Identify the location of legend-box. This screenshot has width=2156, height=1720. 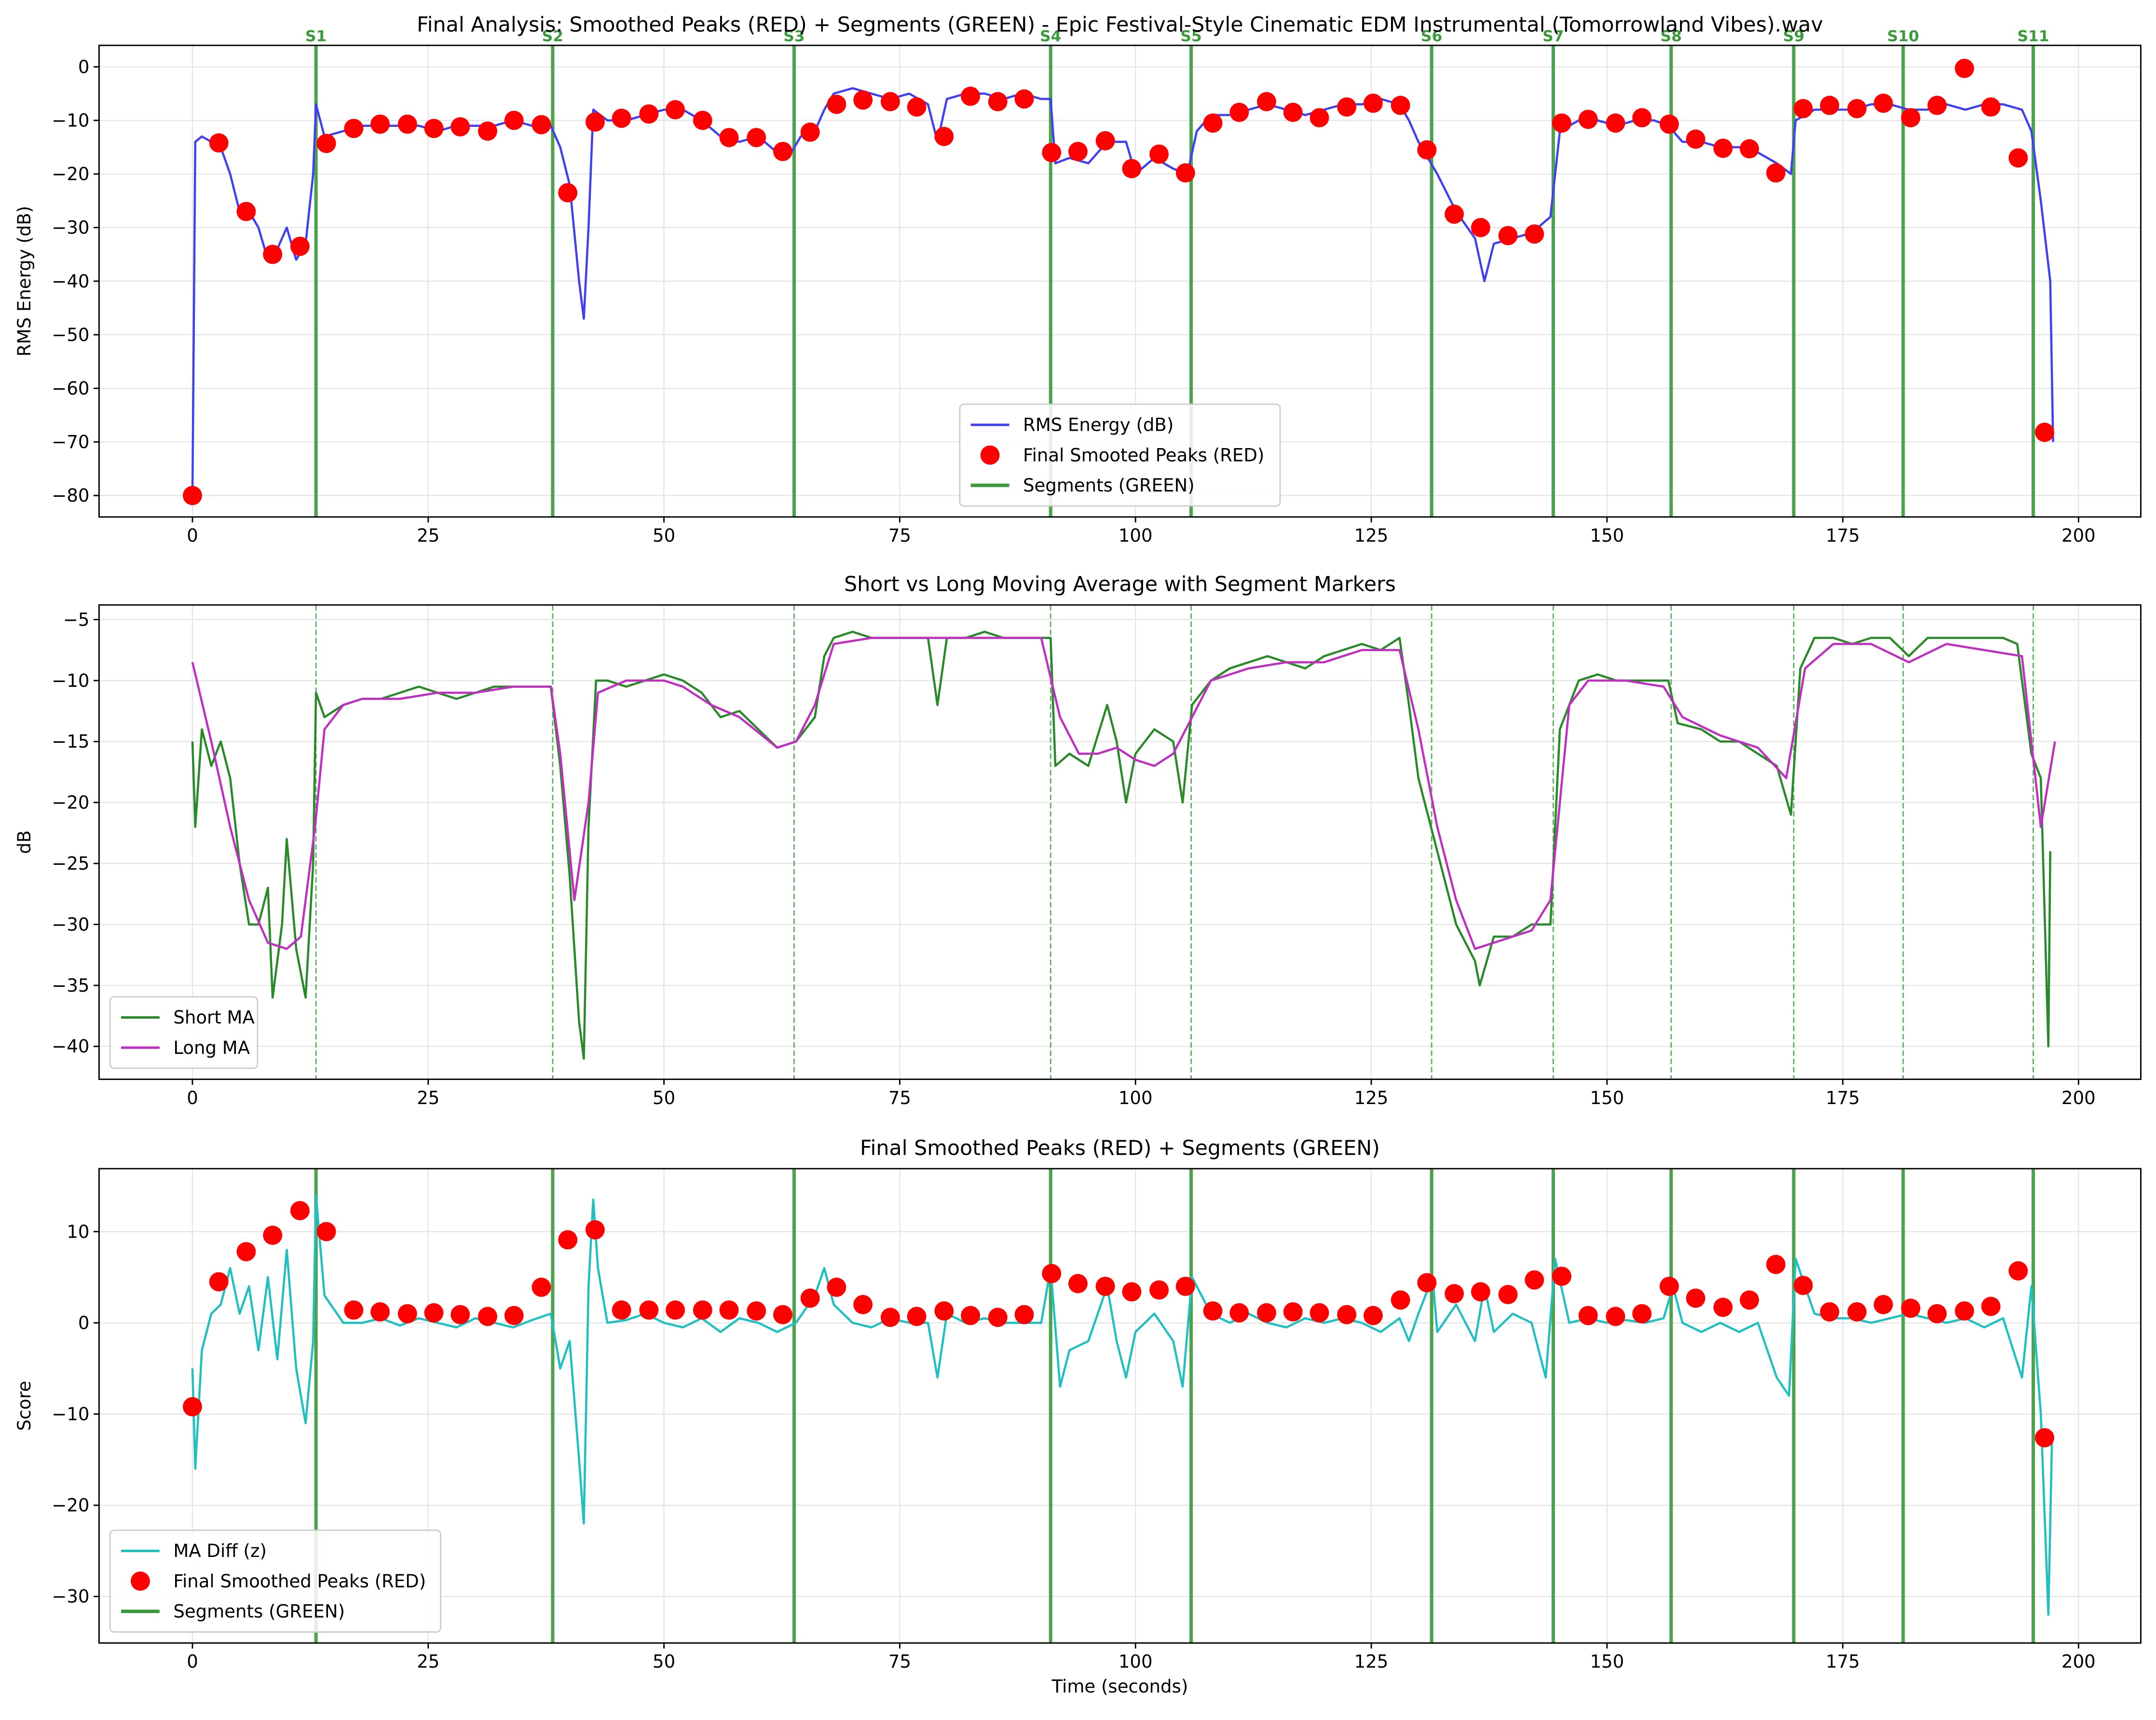
(275, 1581).